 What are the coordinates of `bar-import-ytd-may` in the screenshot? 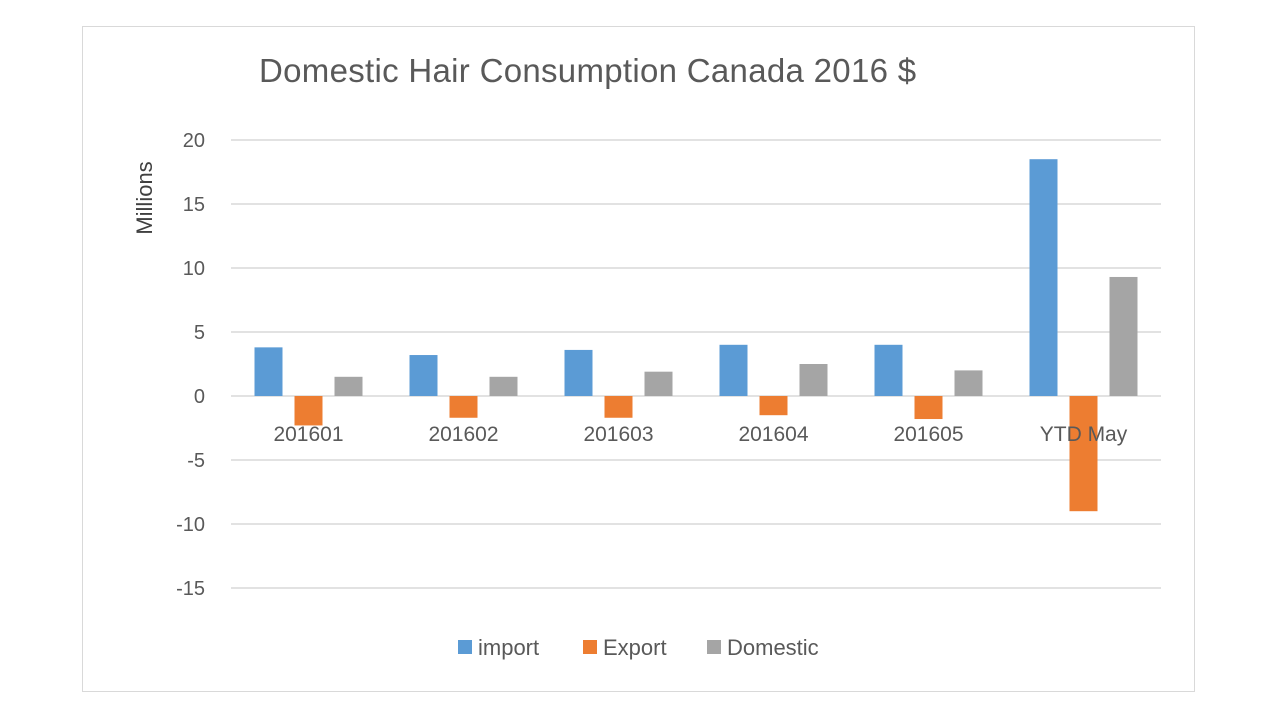 It's located at (1043, 277).